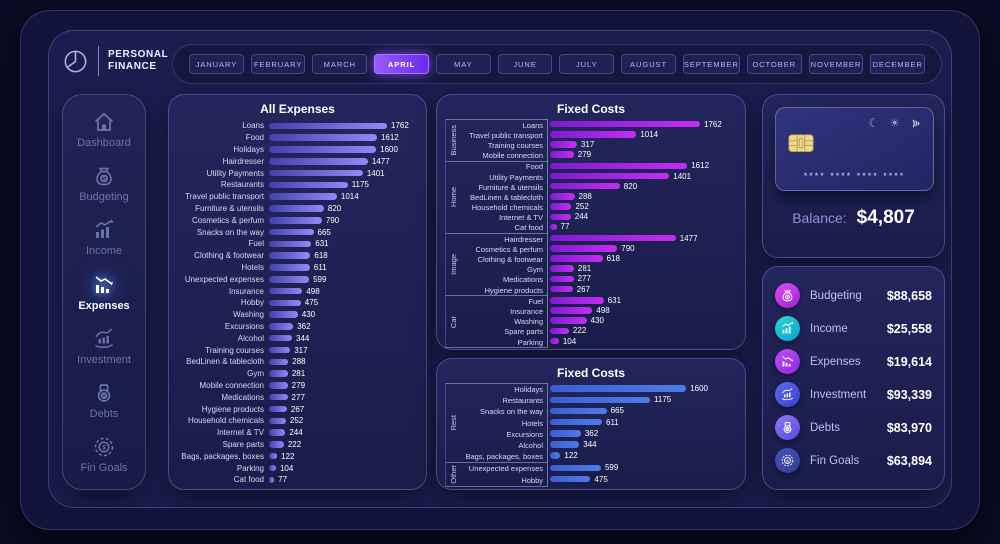 Image resolution: width=1000 pixels, height=544 pixels. I want to click on bar-row: Furniture & utensils 820, so click(297, 209).